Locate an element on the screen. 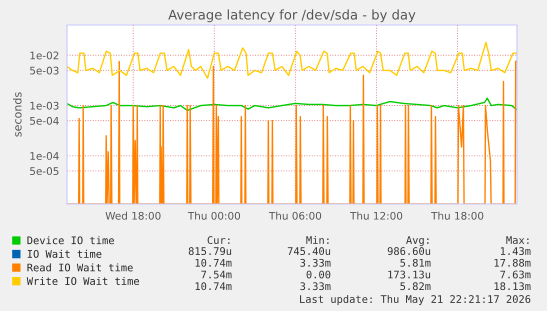 The height and width of the screenshot is (311, 547). text: 0.00 is located at coordinates (318, 274).